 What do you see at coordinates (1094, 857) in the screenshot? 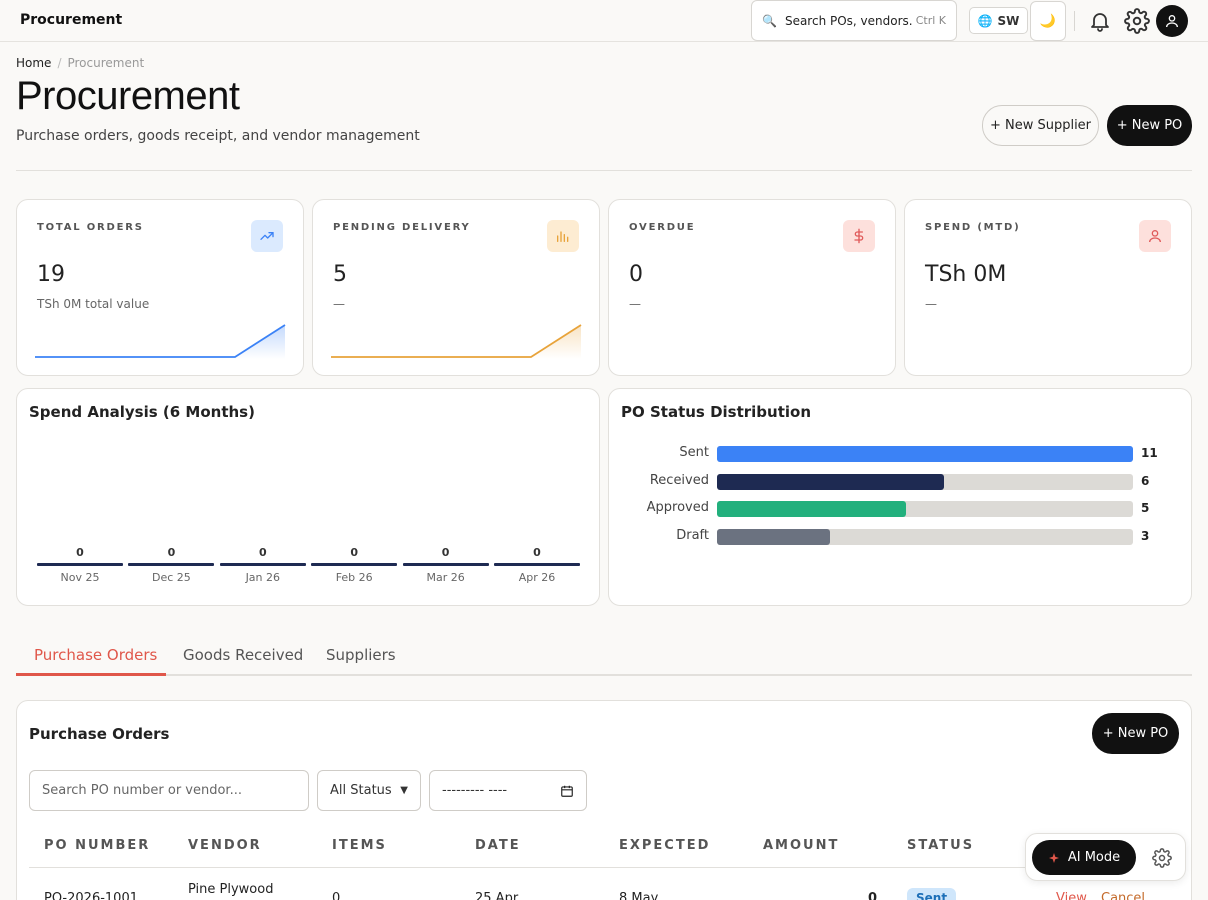
I see `ai-mode-label: AI Mode` at bounding box center [1094, 857].